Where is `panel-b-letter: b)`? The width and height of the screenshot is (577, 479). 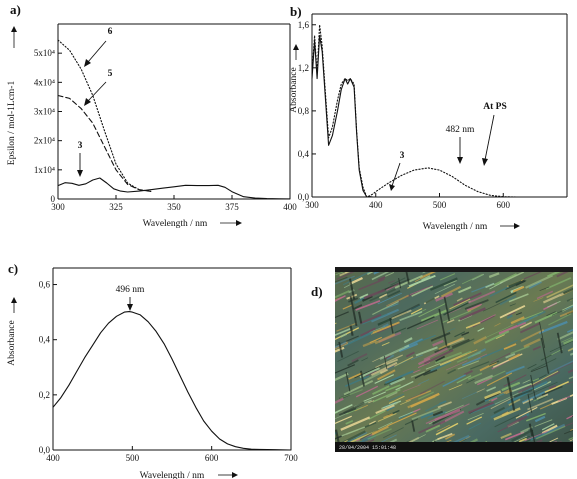 panel-b-letter: b) is located at coordinates (296, 11).